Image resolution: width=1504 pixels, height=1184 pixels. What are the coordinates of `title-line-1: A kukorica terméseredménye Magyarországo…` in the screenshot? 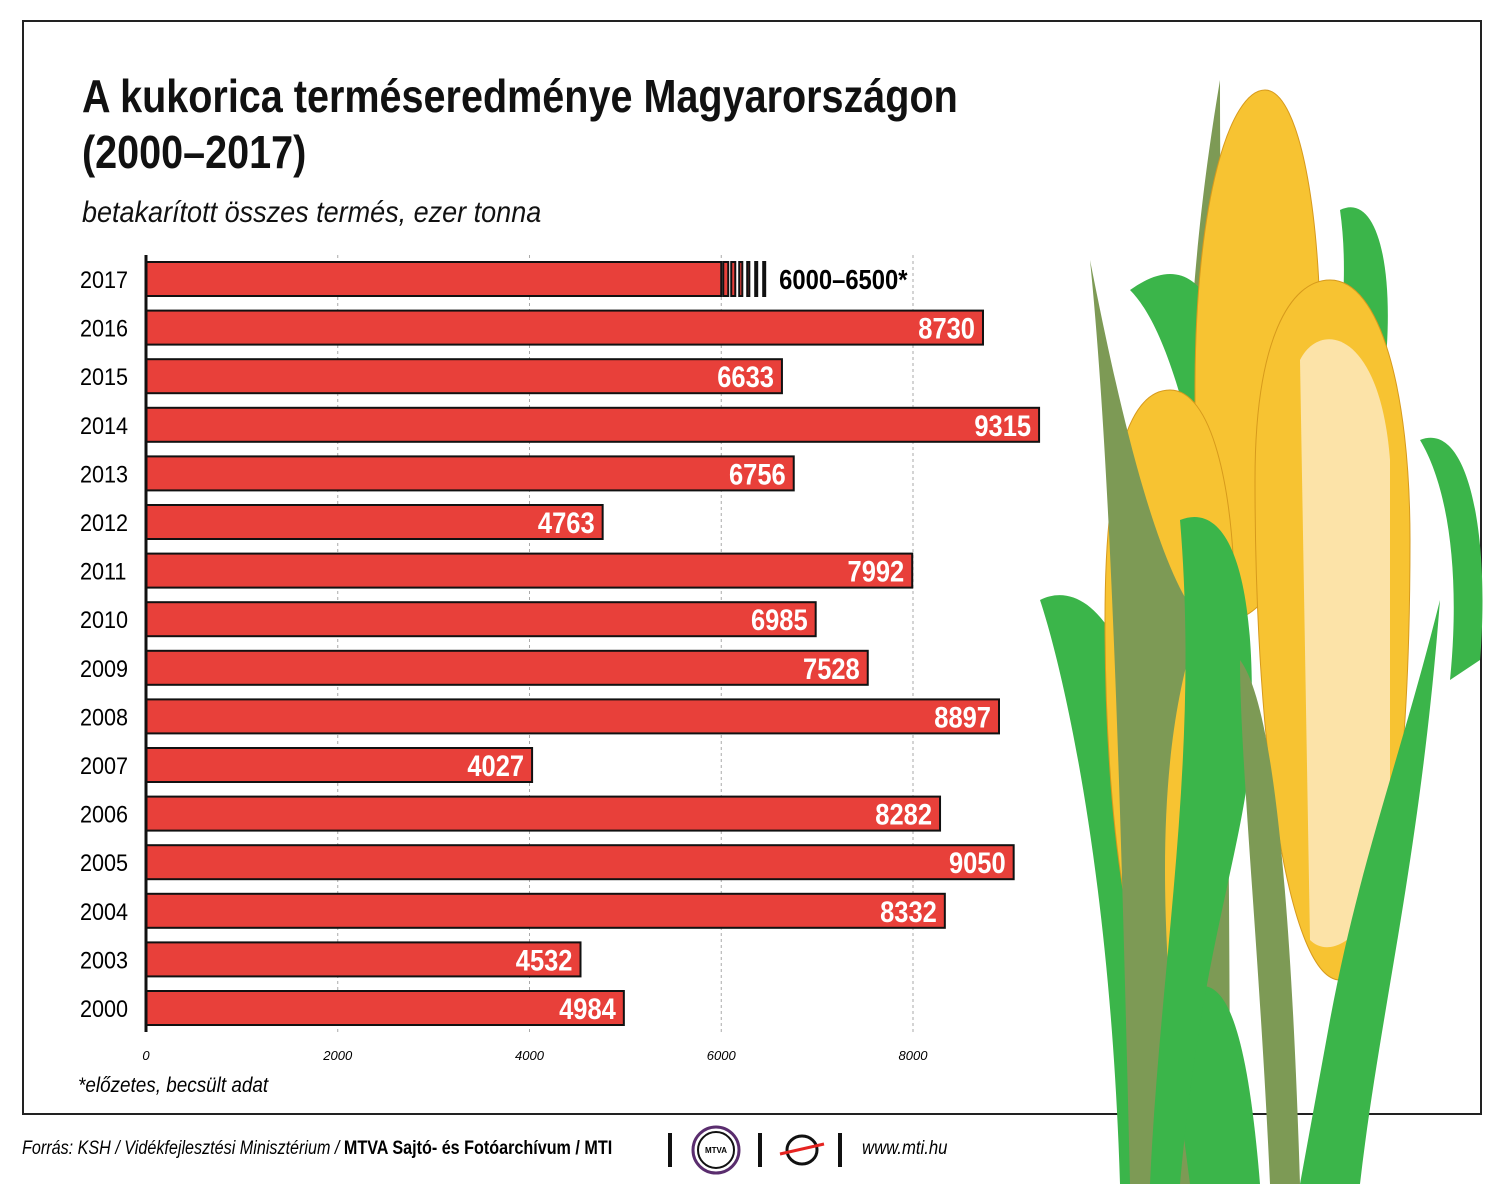 It's located at (520, 96).